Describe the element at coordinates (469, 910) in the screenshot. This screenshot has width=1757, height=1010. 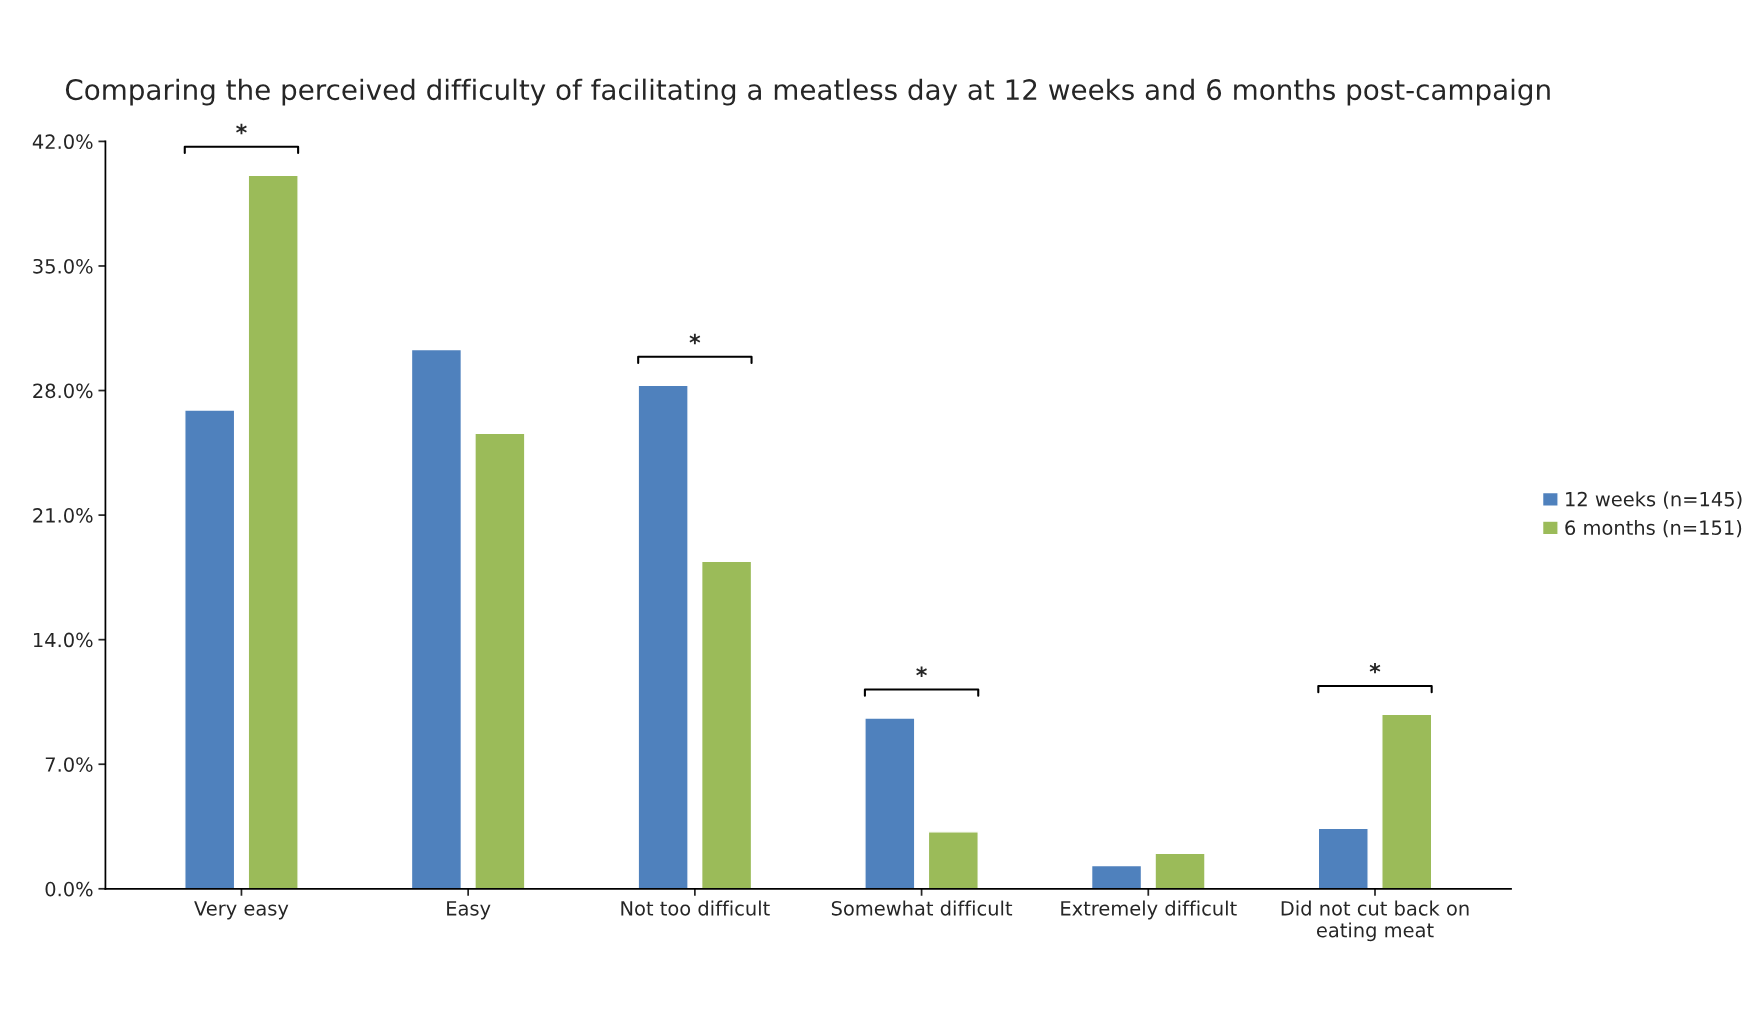
I see `x-tick-label: Easy` at that location.